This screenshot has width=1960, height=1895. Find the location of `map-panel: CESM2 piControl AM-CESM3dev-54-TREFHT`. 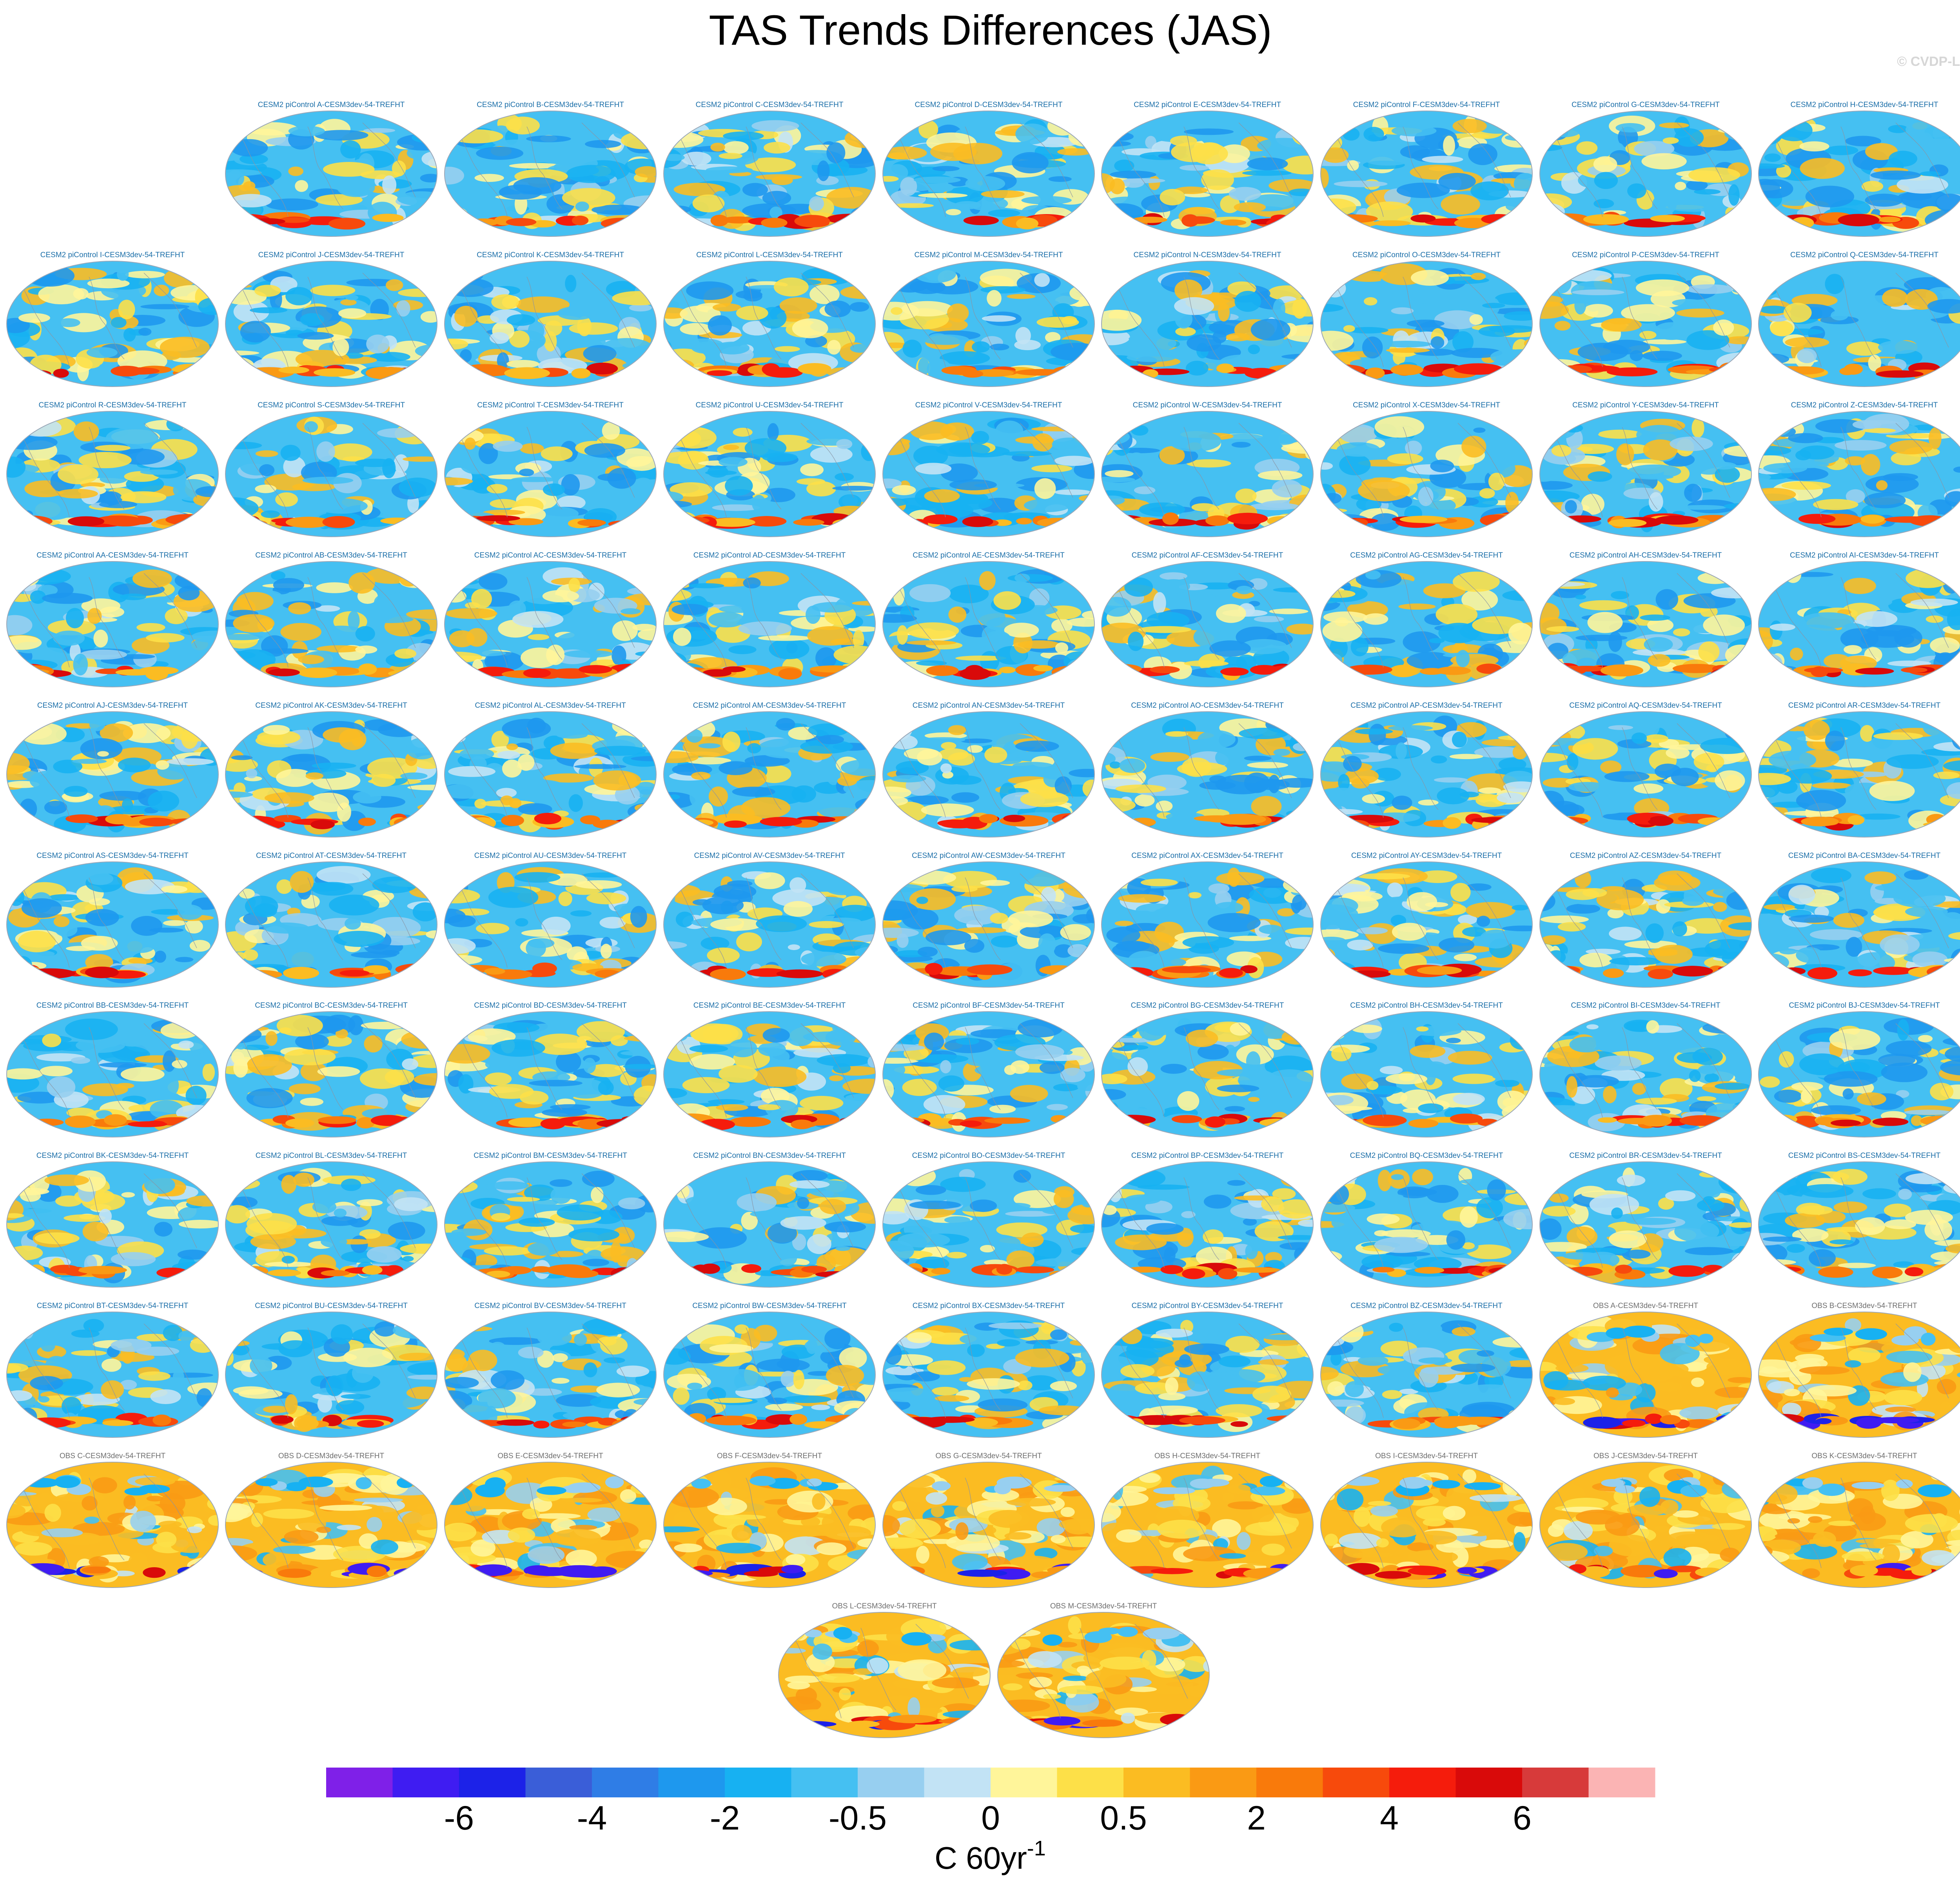

map-panel: CESM2 piControl AM-CESM3dev-54-TREFHT is located at coordinates (769, 770).